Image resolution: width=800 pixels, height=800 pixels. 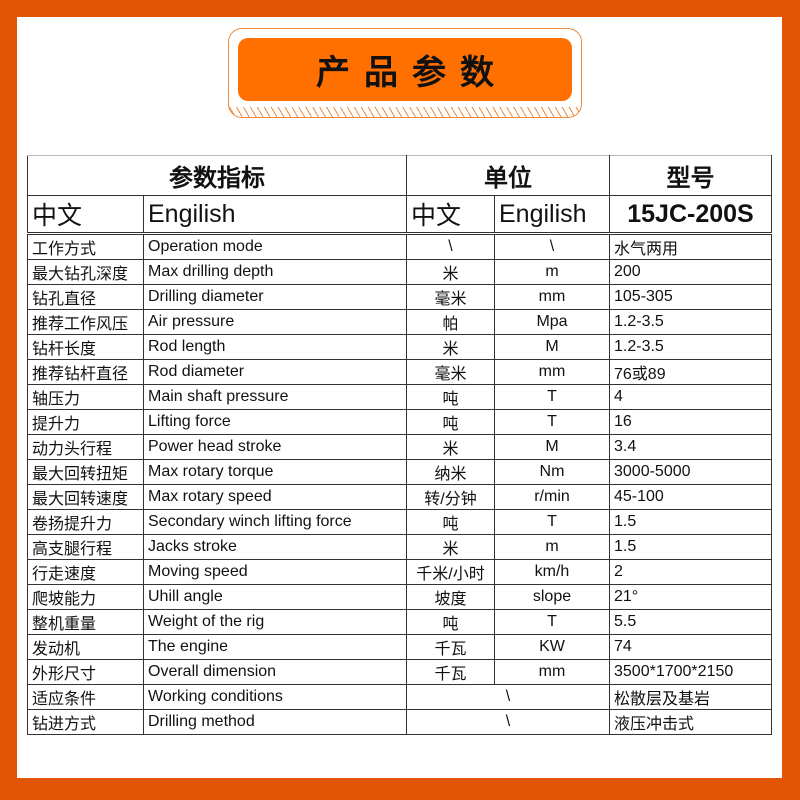 What do you see at coordinates (450, 497) in the screenshot?
I see `cell-ucn: 转/分钟` at bounding box center [450, 497].